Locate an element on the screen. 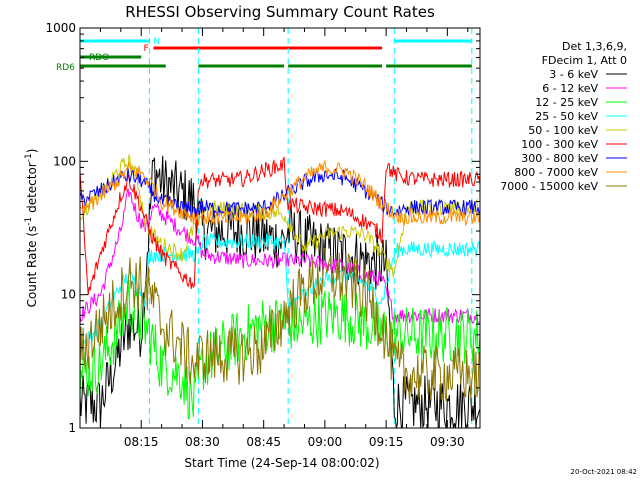 Image resolution: width=640 pixels, height=480 pixels. x-tick-label: 08:15 is located at coordinates (141, 442).